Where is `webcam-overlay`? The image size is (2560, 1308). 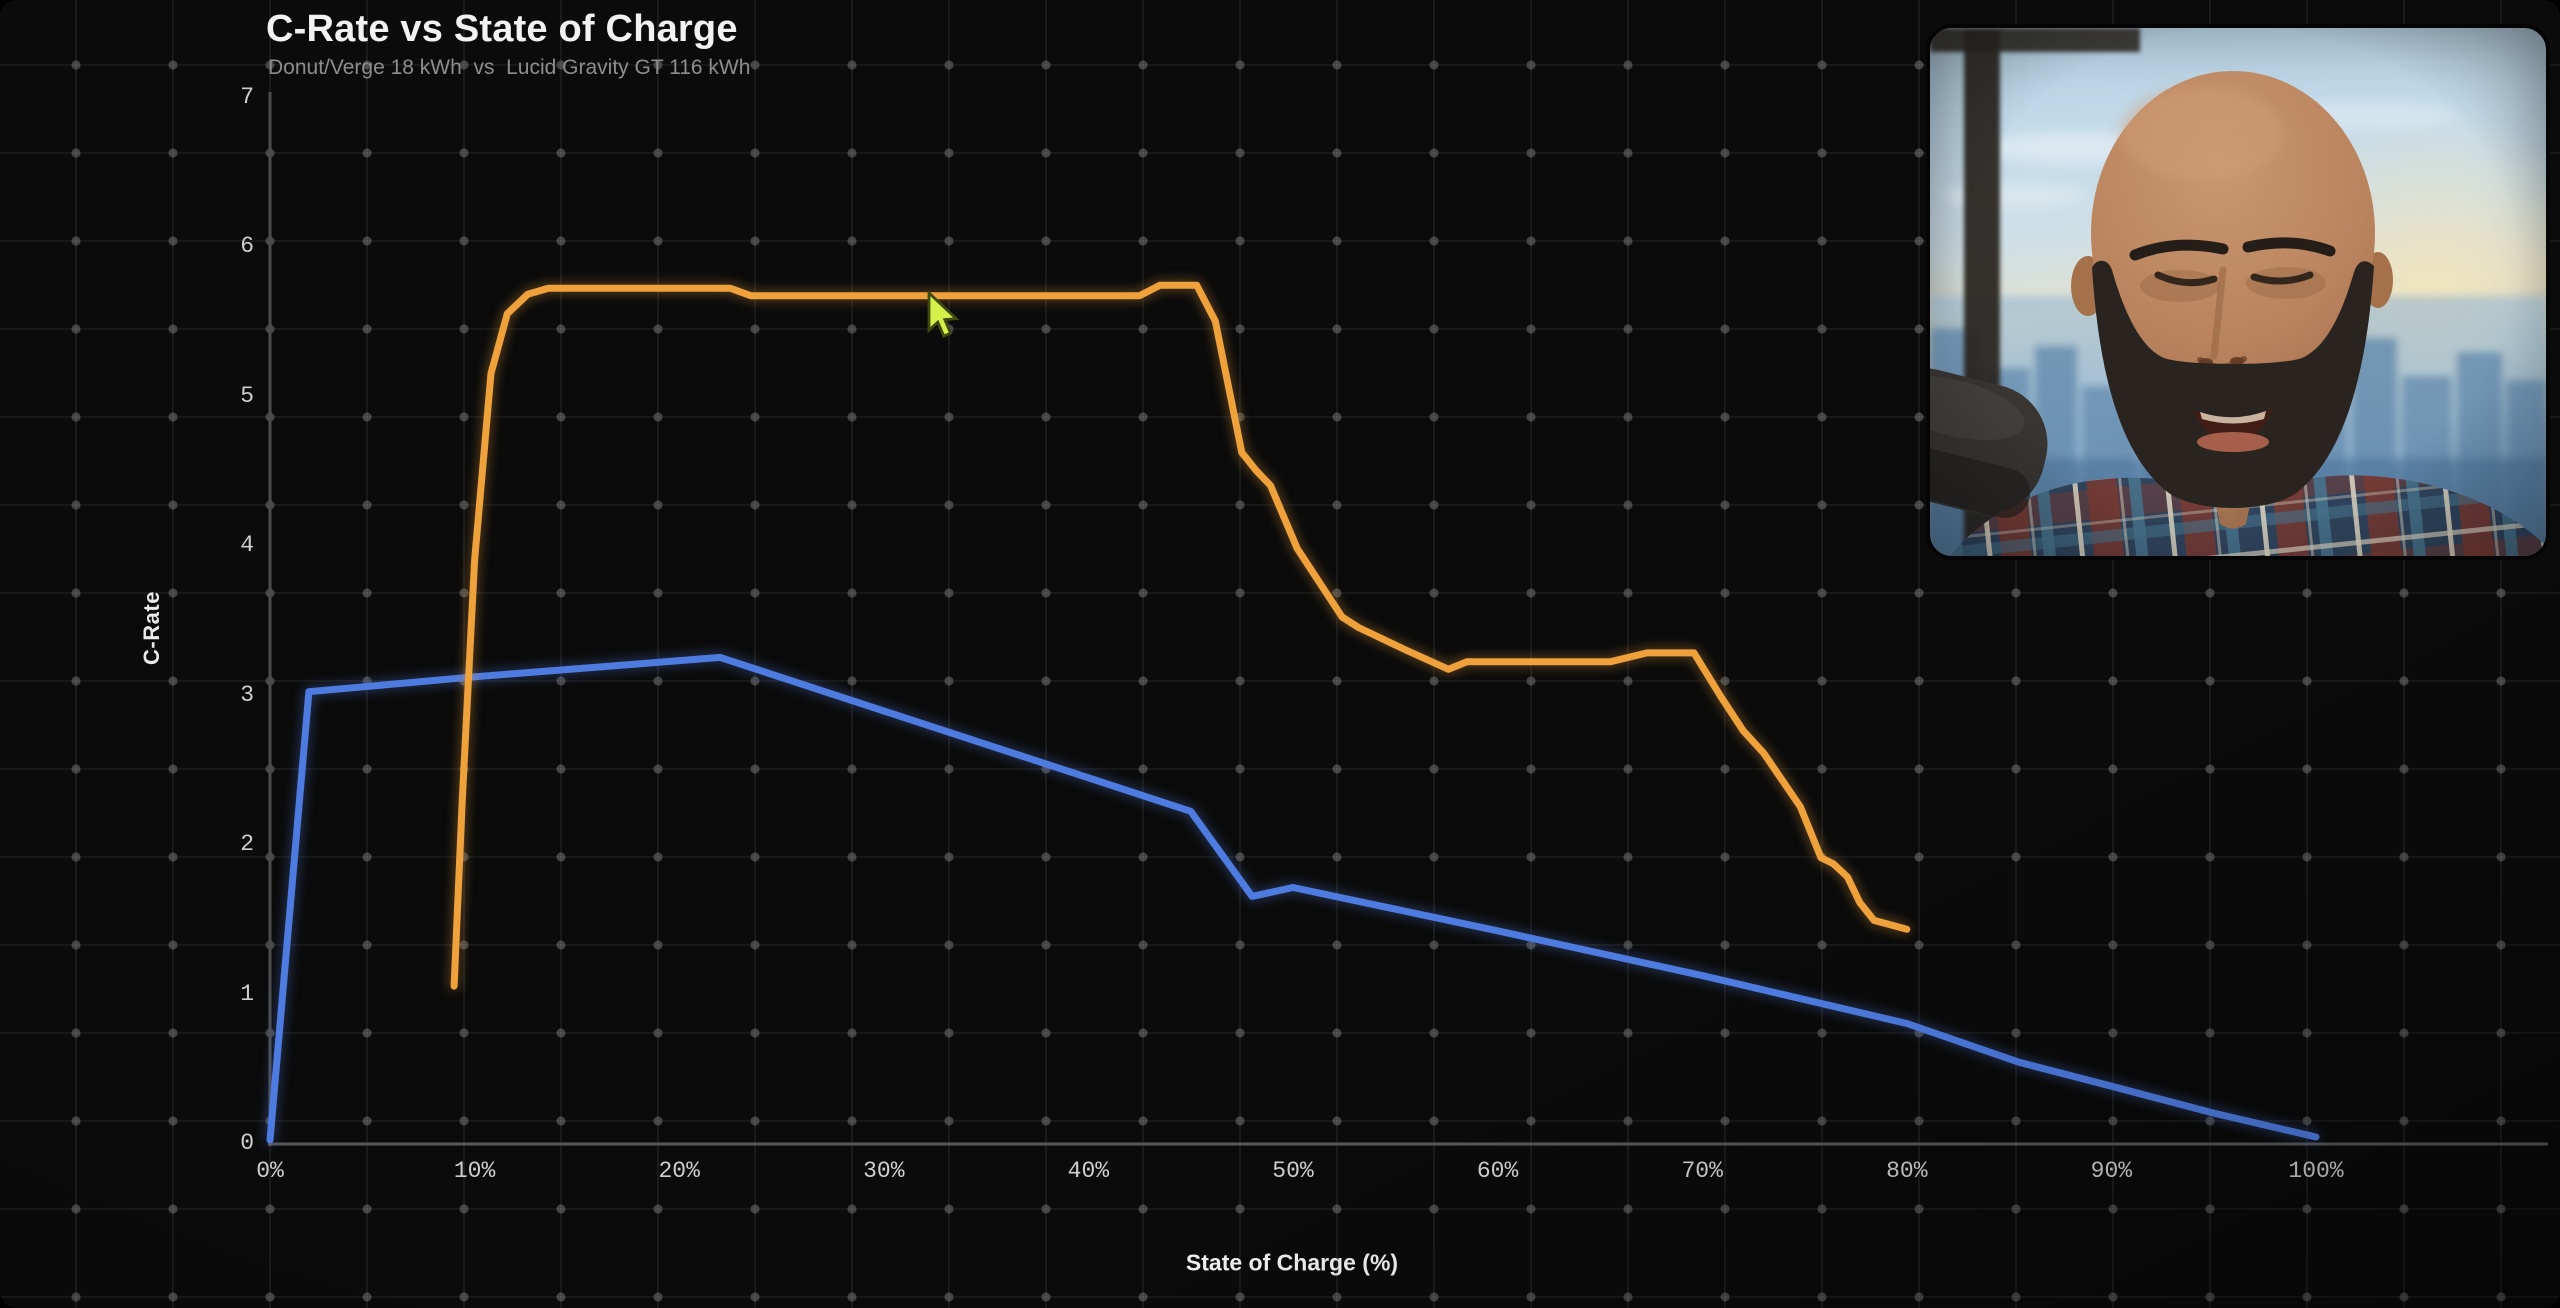
webcam-overlay is located at coordinates (2238, 292).